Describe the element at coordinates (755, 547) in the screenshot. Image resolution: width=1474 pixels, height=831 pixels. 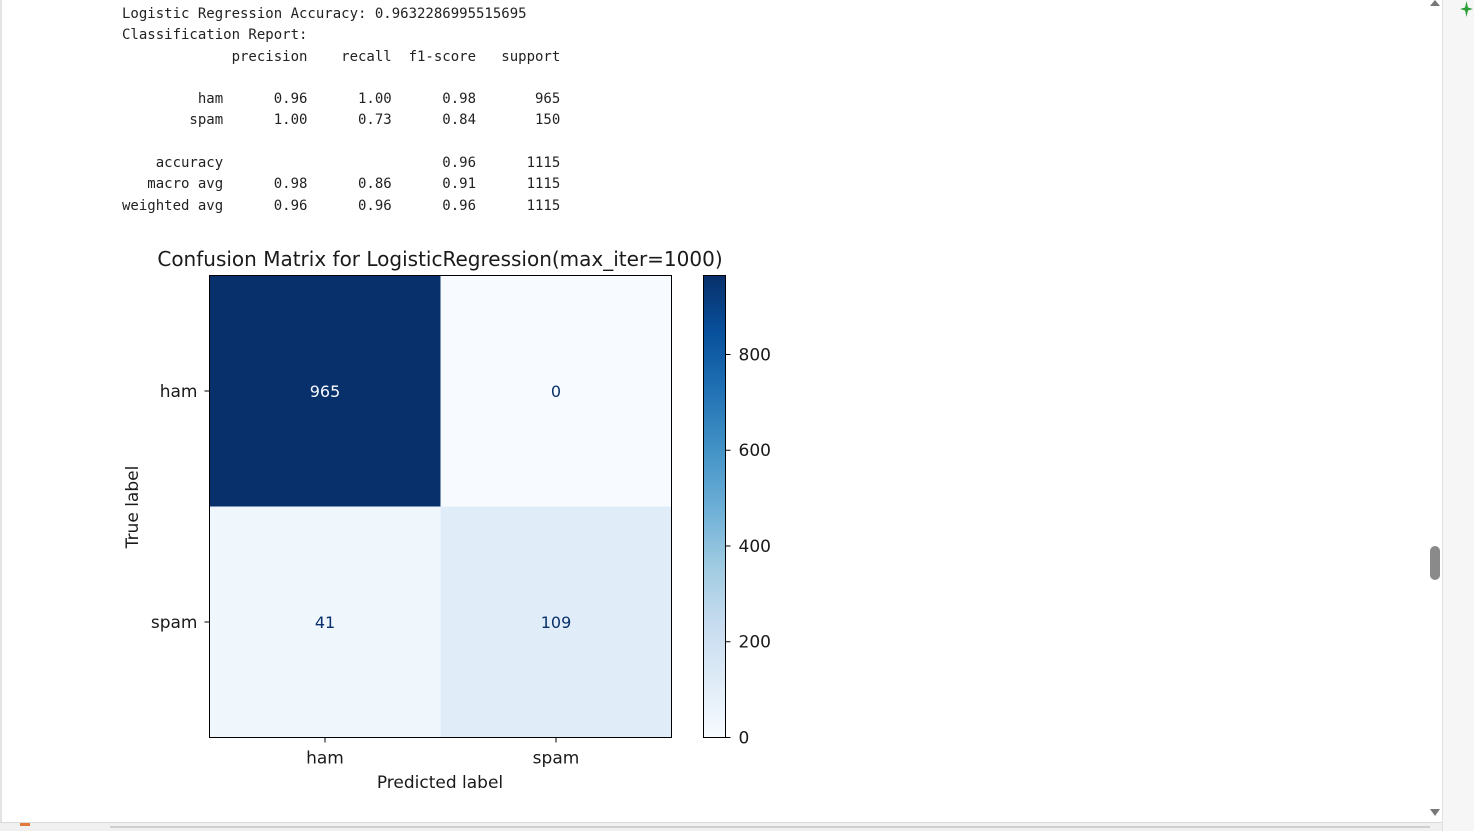
I see `colorbar-tick-label: 400` at that location.